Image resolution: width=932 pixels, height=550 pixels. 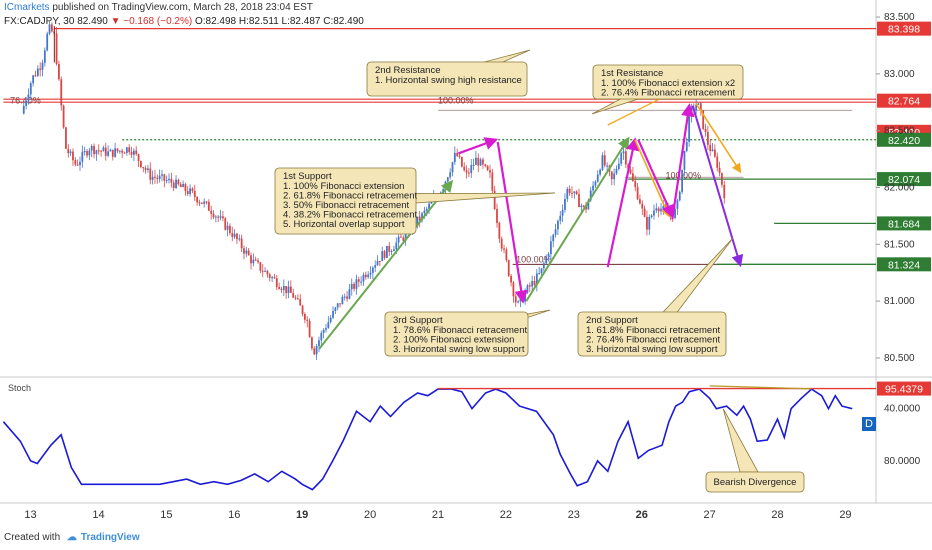 I want to click on x-tick-label: 13, so click(x=30, y=515).